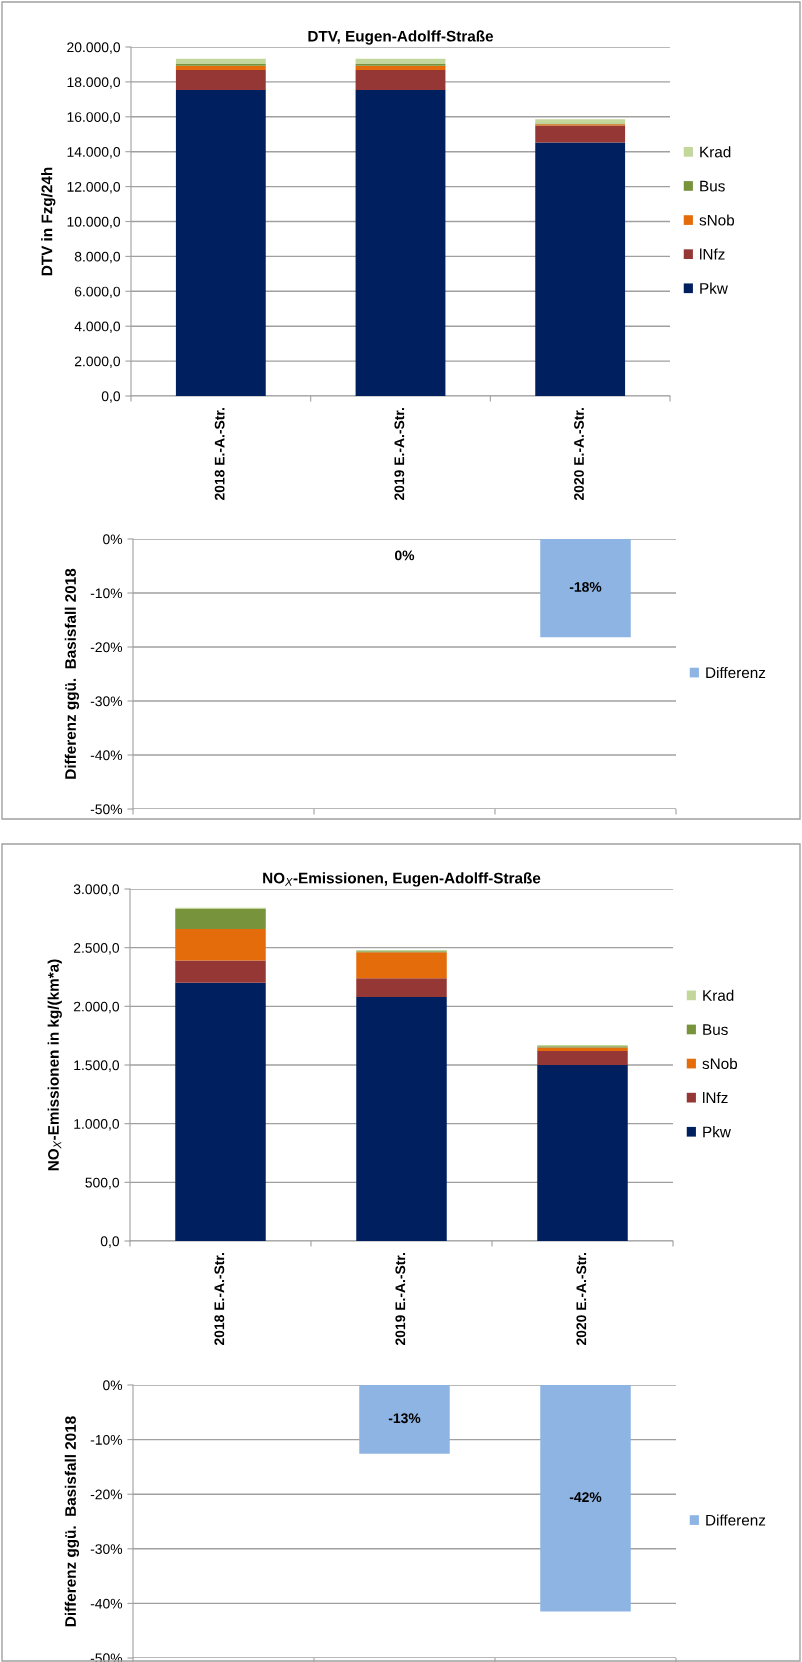 The height and width of the screenshot is (1662, 802). What do you see at coordinates (404, 1418) in the screenshot?
I see `data-label: -13%` at bounding box center [404, 1418].